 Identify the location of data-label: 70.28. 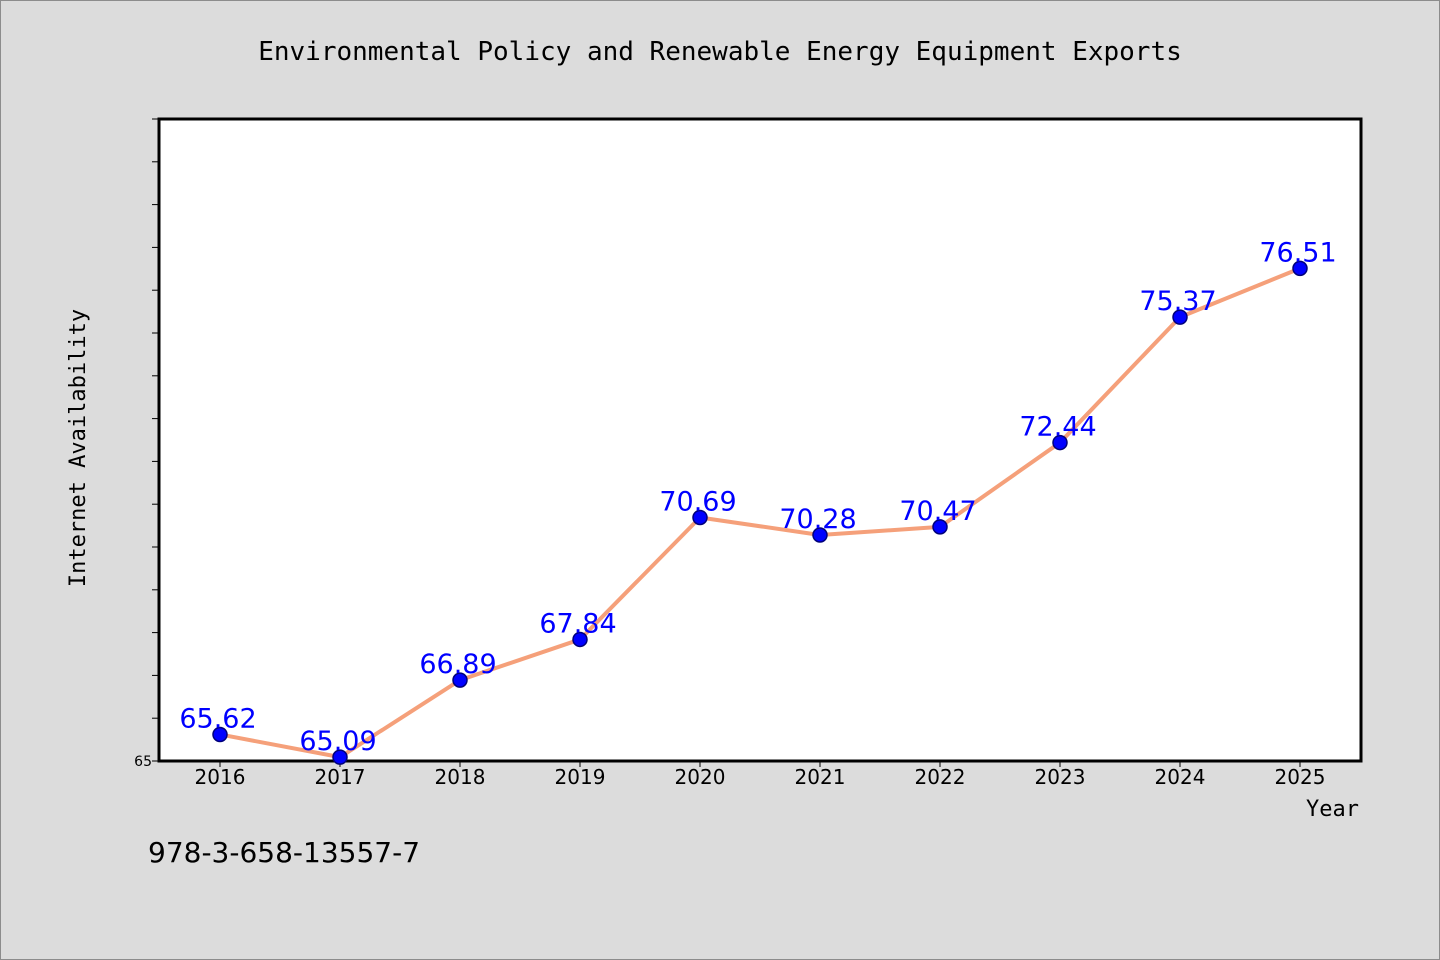
(817, 519).